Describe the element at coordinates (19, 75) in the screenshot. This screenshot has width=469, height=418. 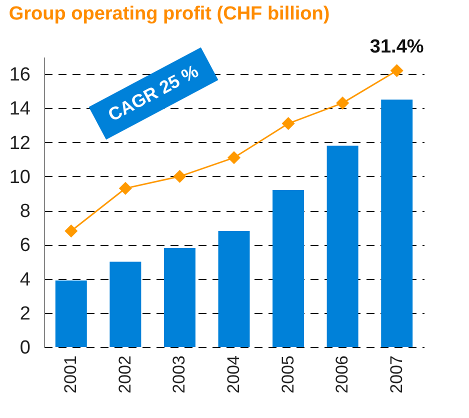
I see `y-tick-label: 16` at that location.